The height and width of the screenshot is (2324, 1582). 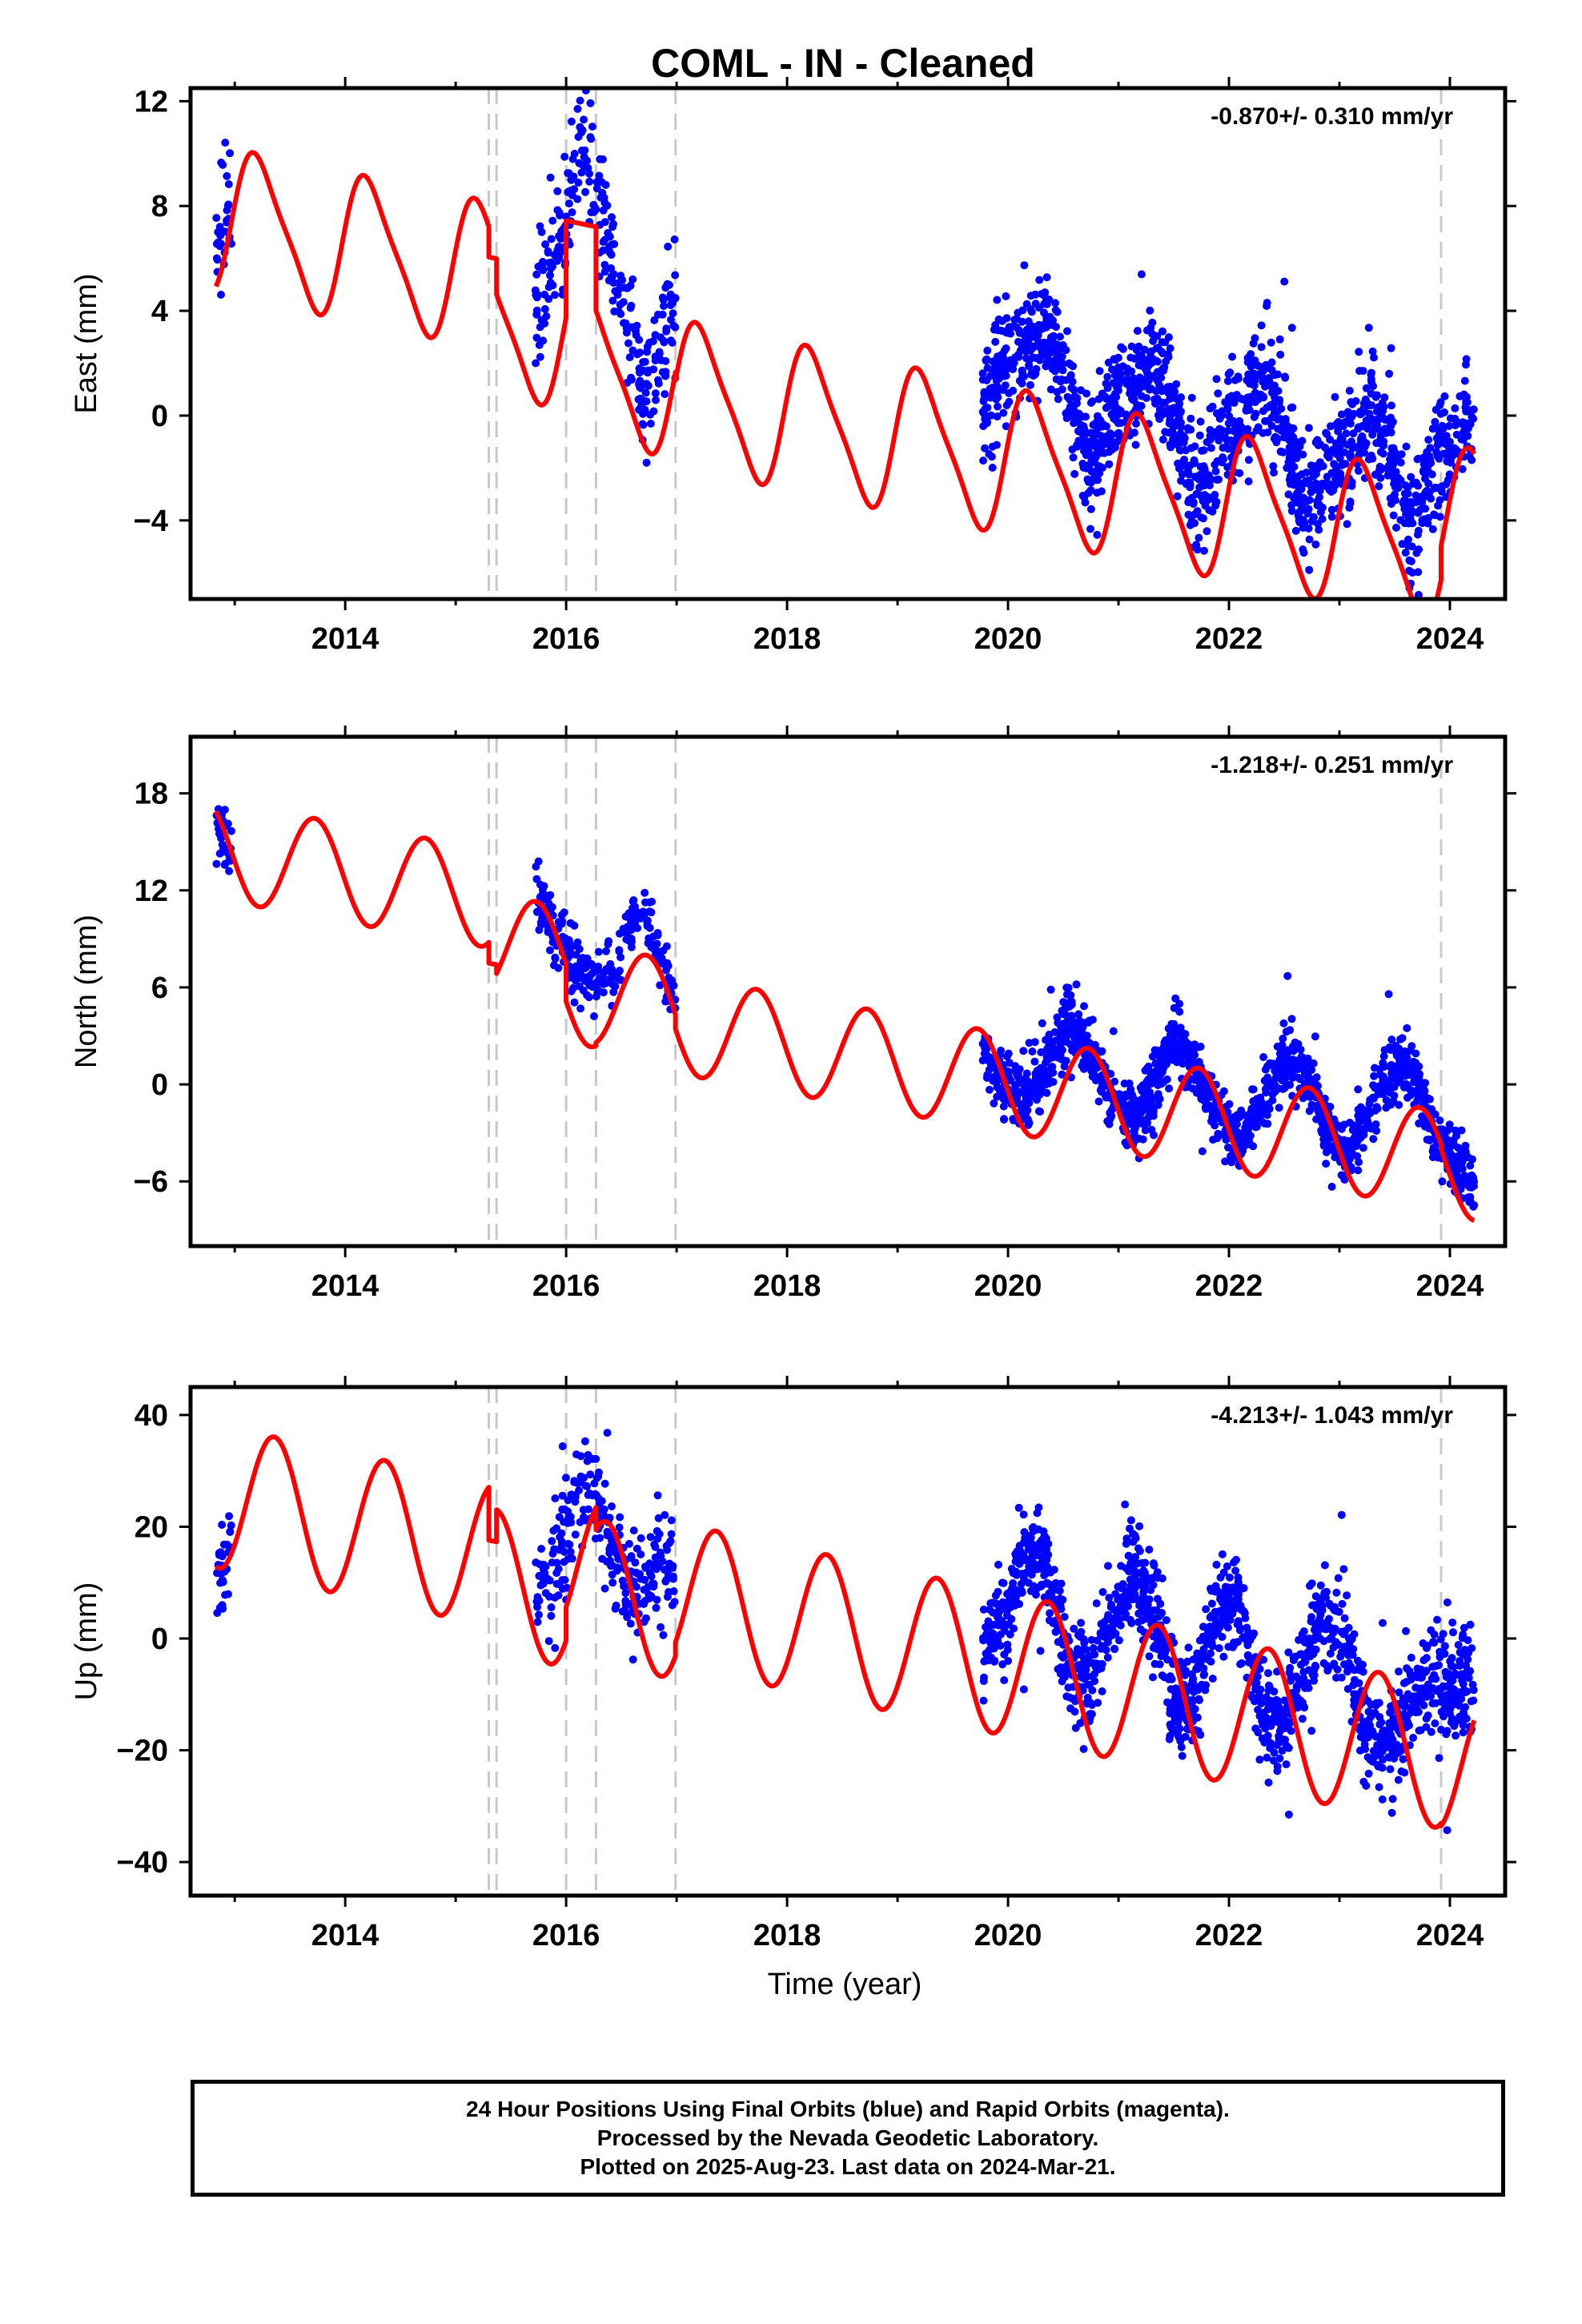 What do you see at coordinates (159, 206) in the screenshot?
I see `y-tick-label: 8` at bounding box center [159, 206].